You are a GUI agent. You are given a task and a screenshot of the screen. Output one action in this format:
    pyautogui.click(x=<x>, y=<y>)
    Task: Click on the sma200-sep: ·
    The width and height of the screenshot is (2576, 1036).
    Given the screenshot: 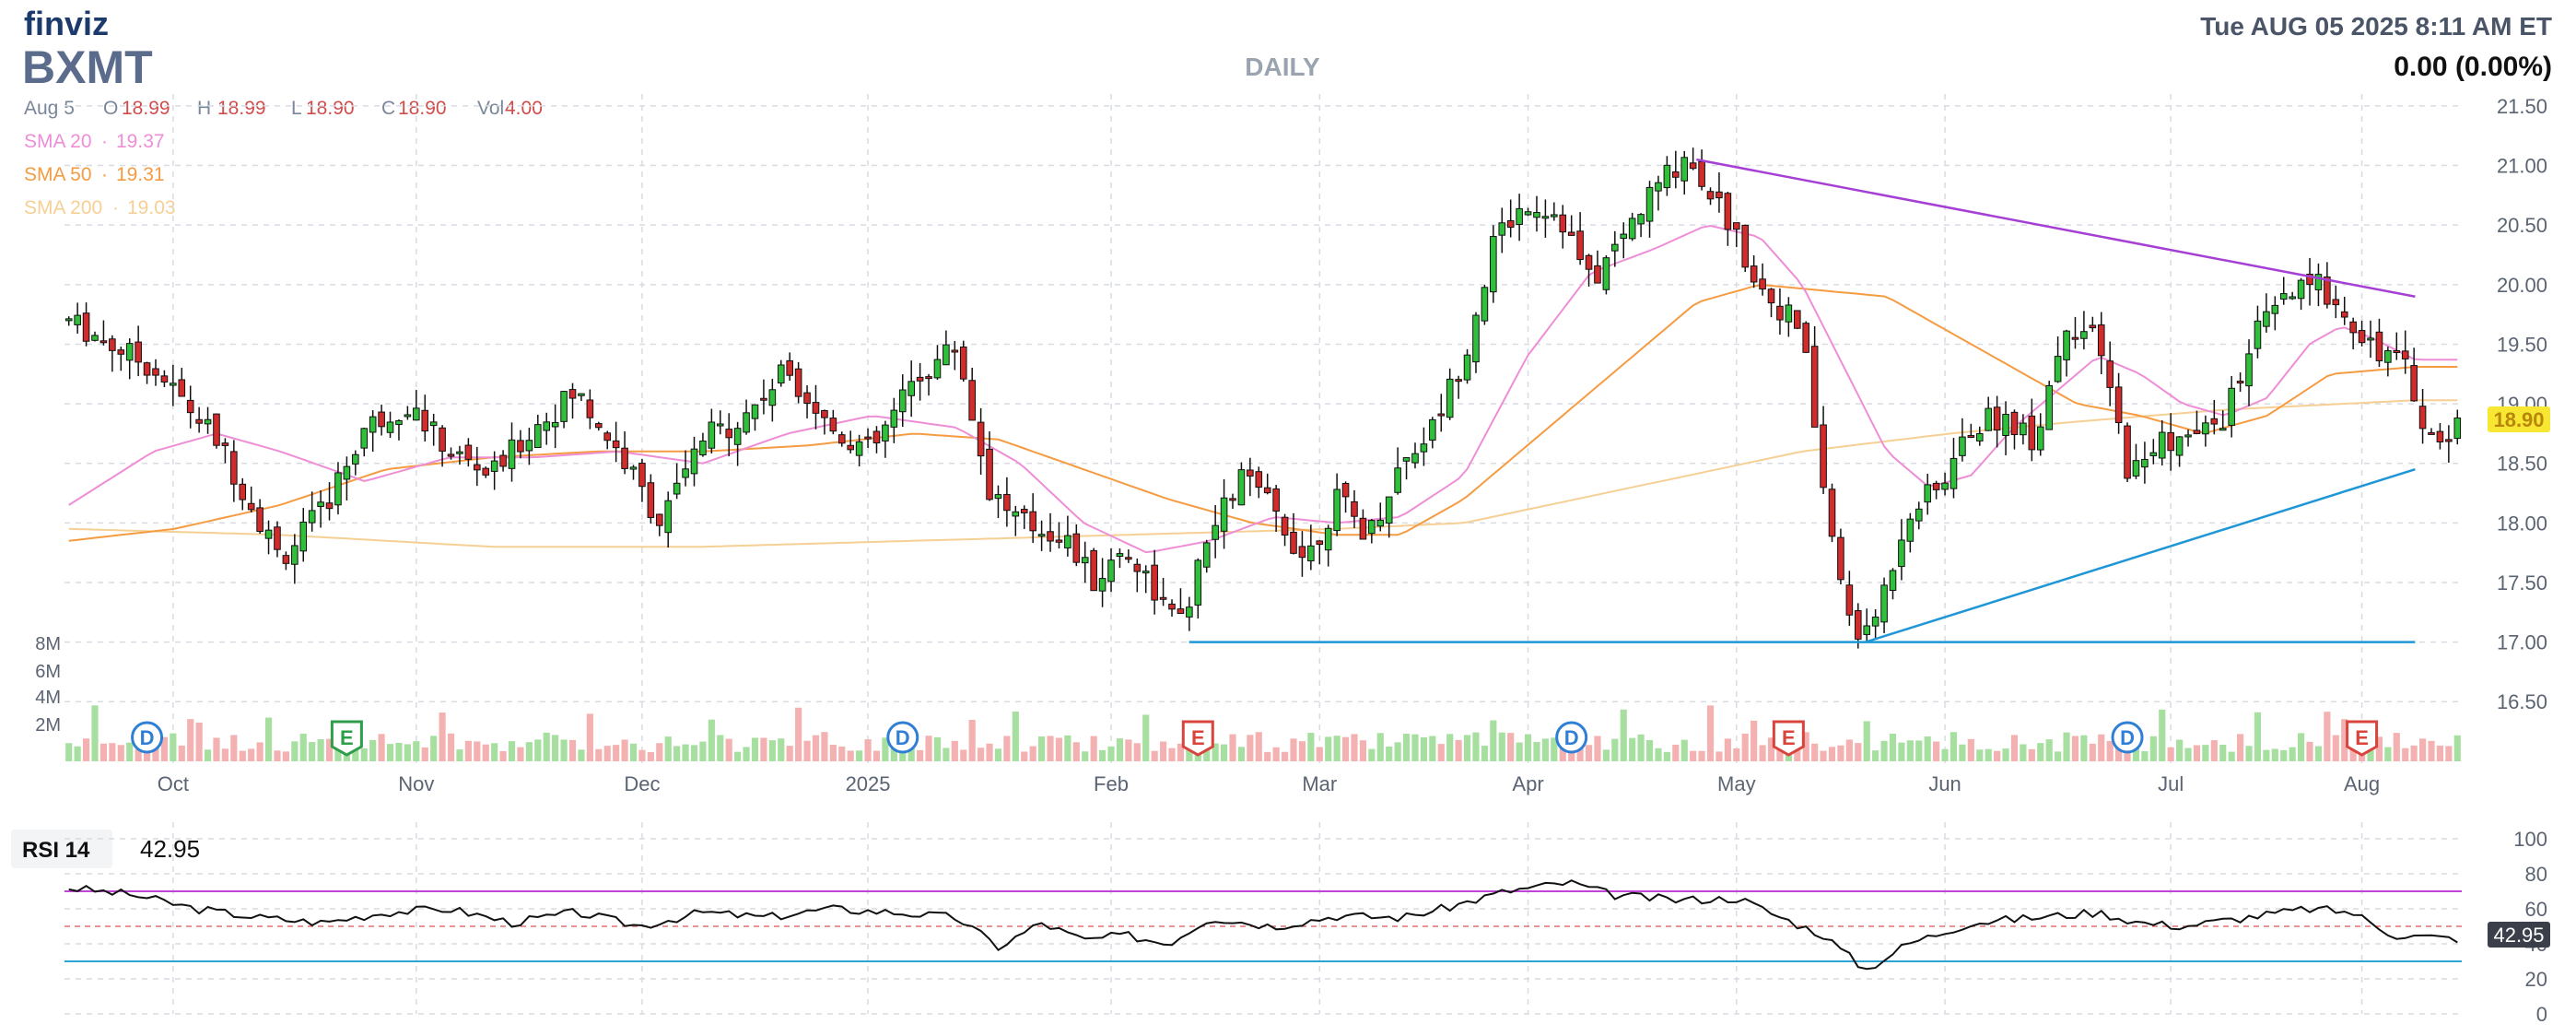 What is the action you would take?
    pyautogui.click(x=115, y=208)
    